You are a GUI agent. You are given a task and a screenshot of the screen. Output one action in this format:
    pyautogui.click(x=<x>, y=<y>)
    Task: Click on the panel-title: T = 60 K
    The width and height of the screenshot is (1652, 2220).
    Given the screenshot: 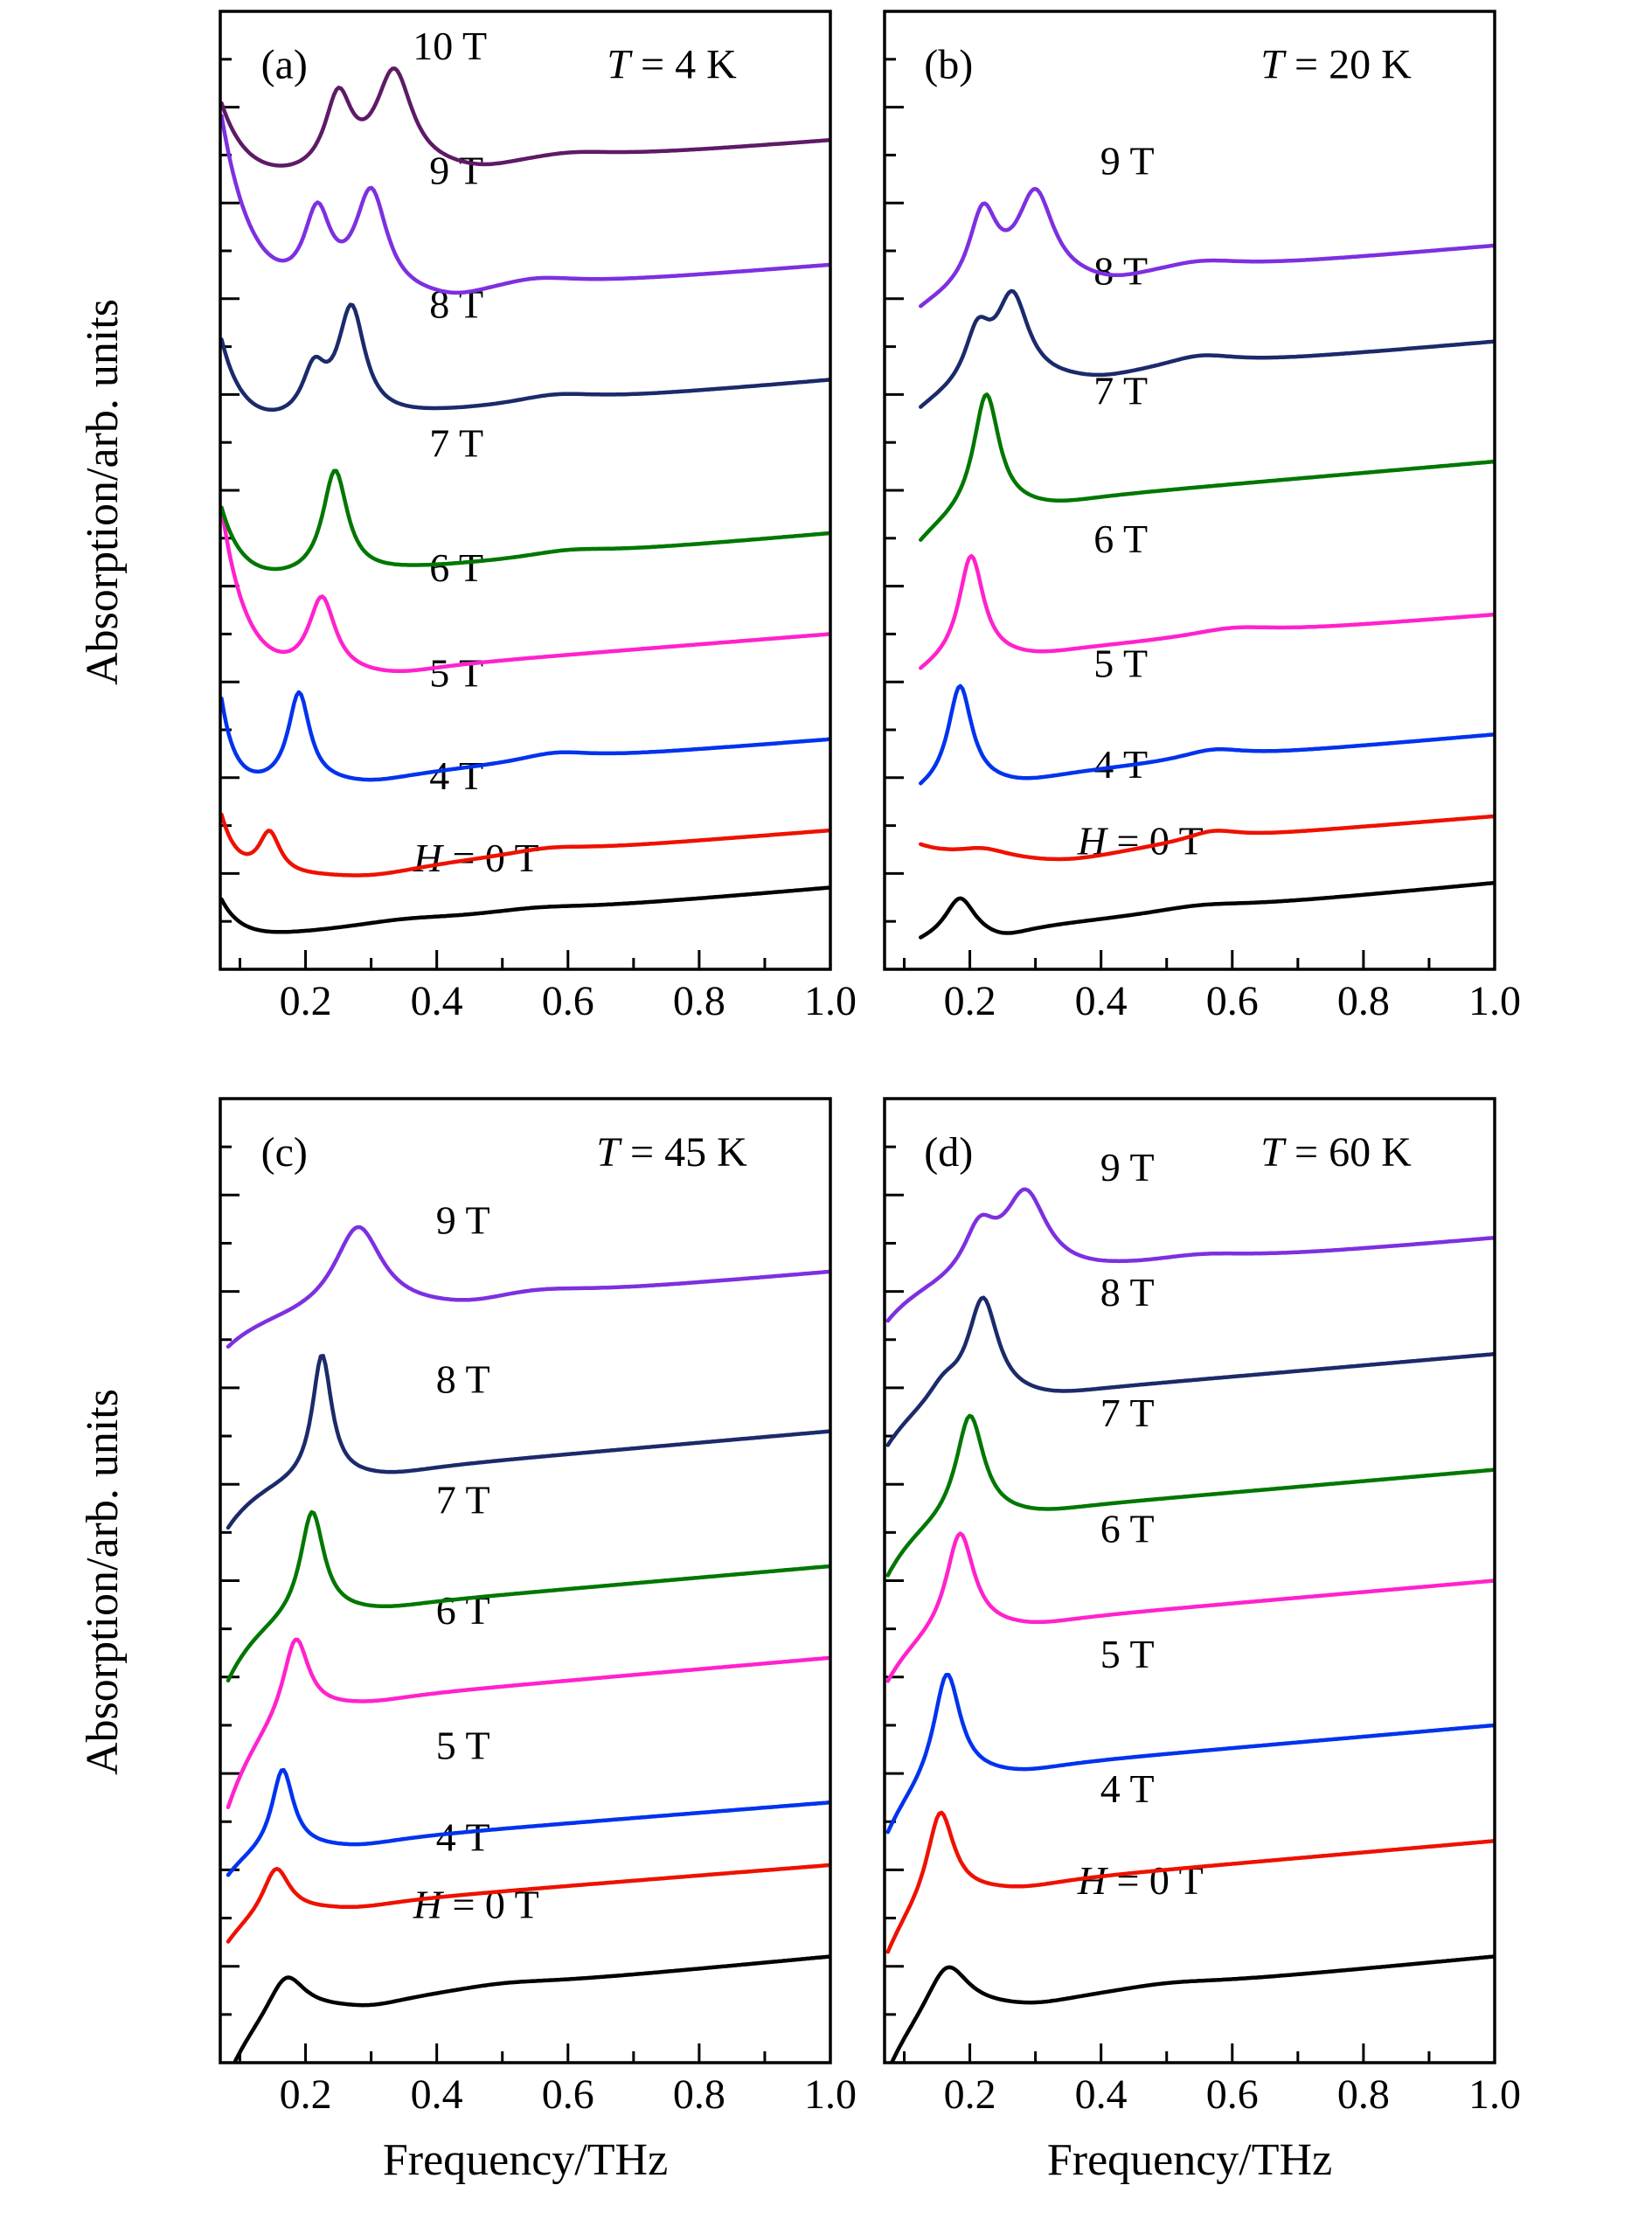 What is the action you would take?
    pyautogui.click(x=1336, y=1152)
    